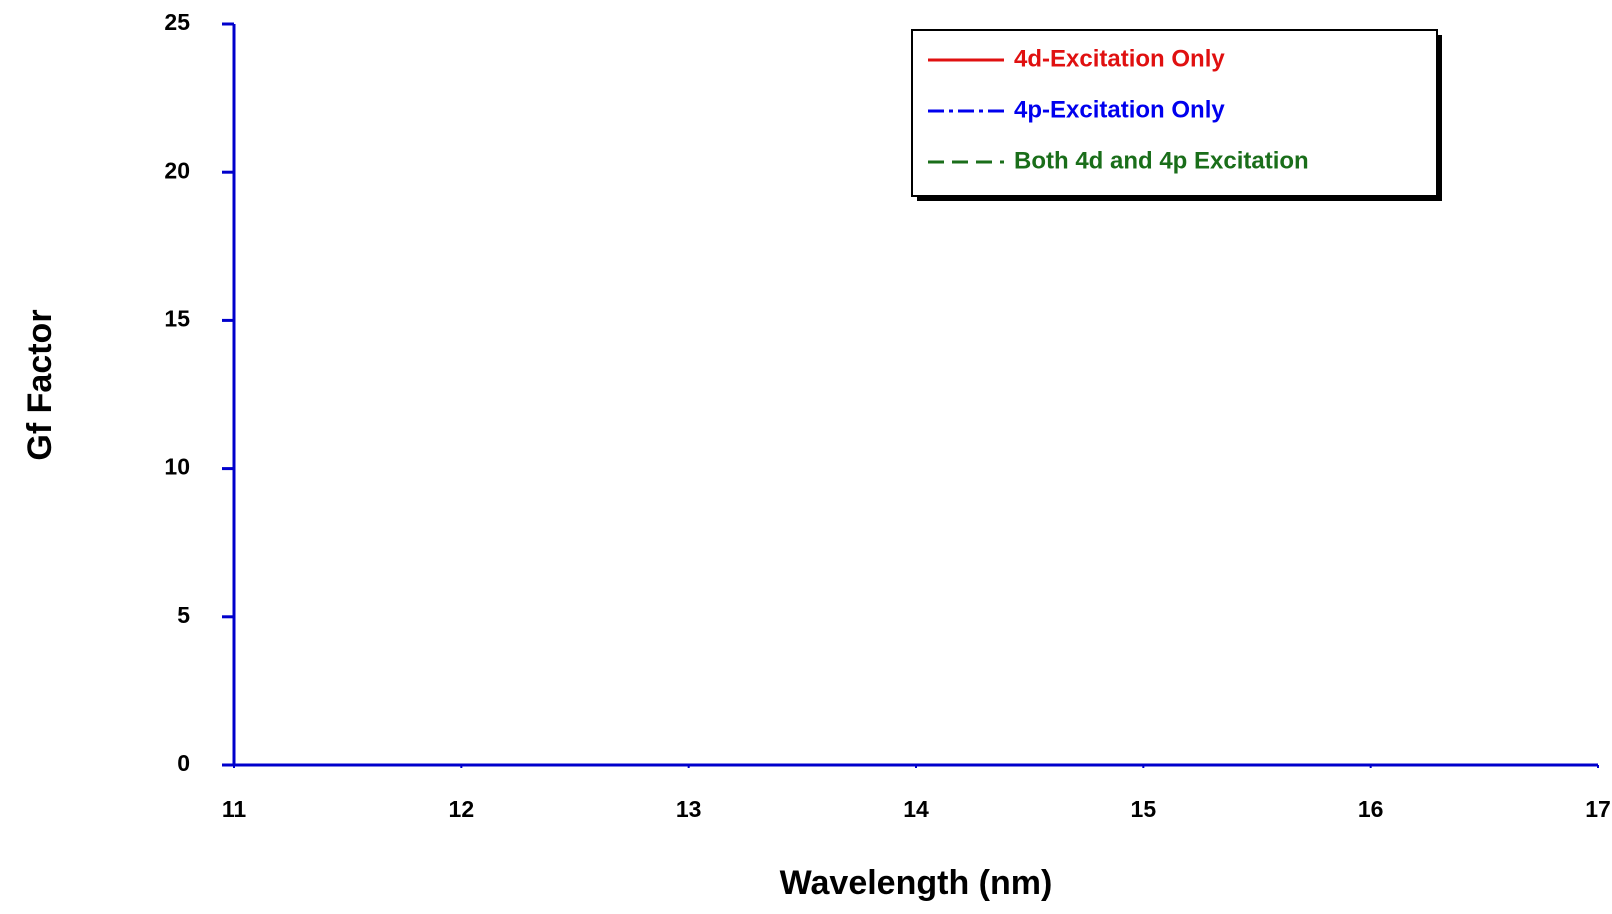 This screenshot has width=1612, height=914. I want to click on x-tick-label: 16, so click(1371, 809).